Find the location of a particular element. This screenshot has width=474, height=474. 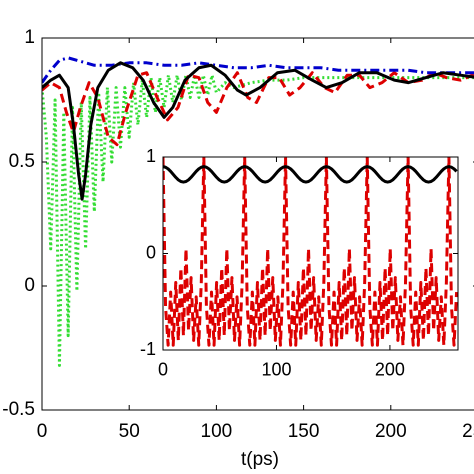

x-tick-label: 50 is located at coordinates (129, 431).